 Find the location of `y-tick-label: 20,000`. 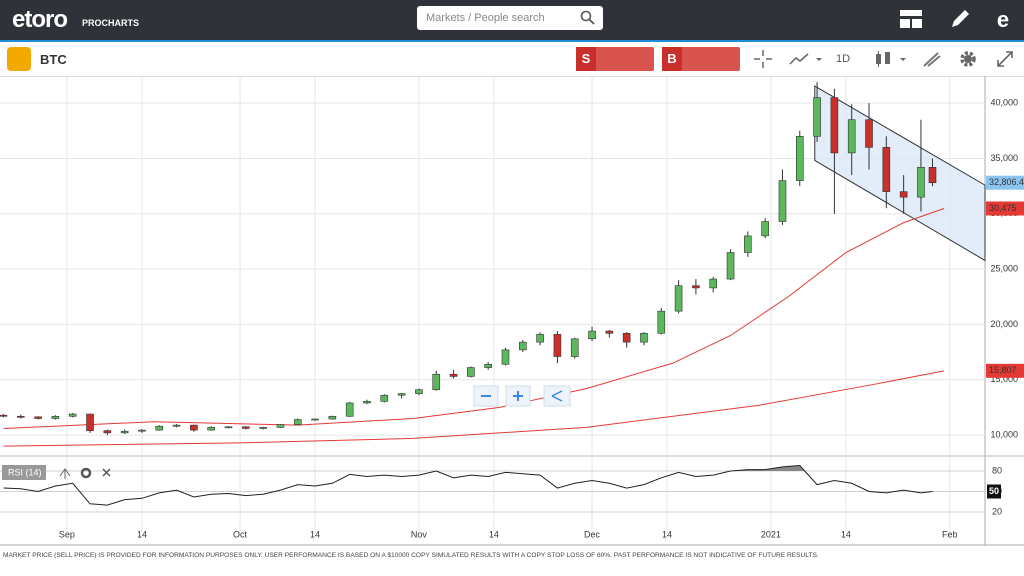

y-tick-label: 20,000 is located at coordinates (1004, 324).